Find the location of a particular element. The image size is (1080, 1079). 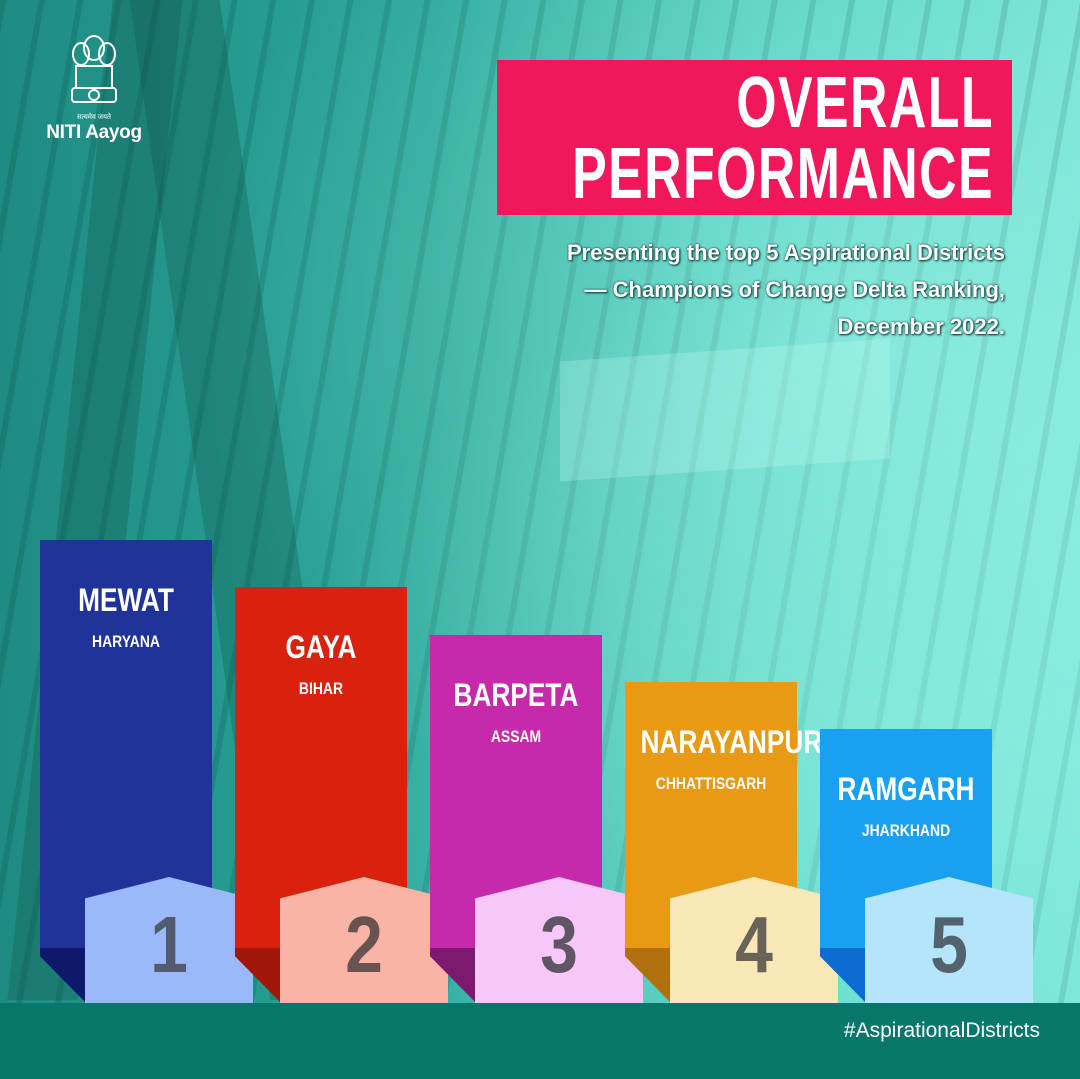

logo-name: NITI Aayog is located at coordinates (94, 132).